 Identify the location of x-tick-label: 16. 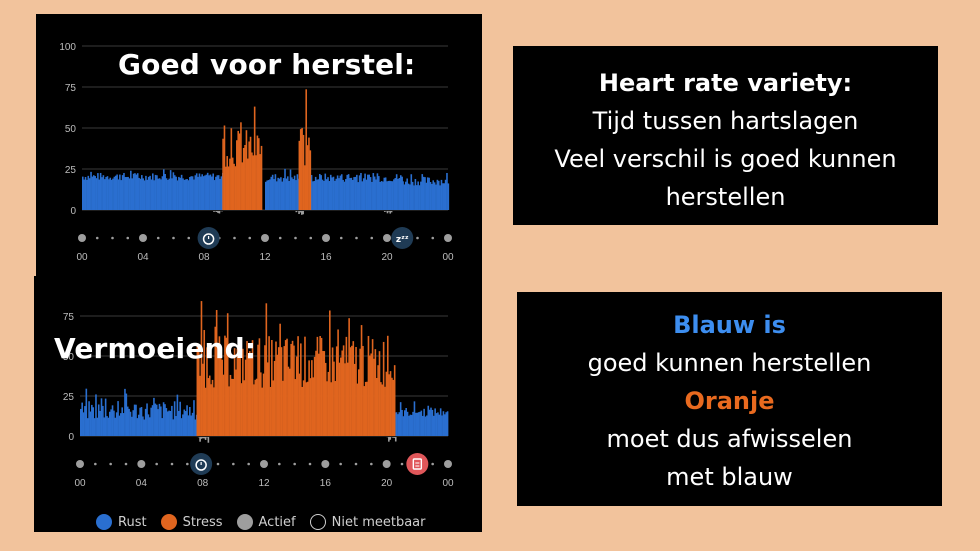
(326, 483).